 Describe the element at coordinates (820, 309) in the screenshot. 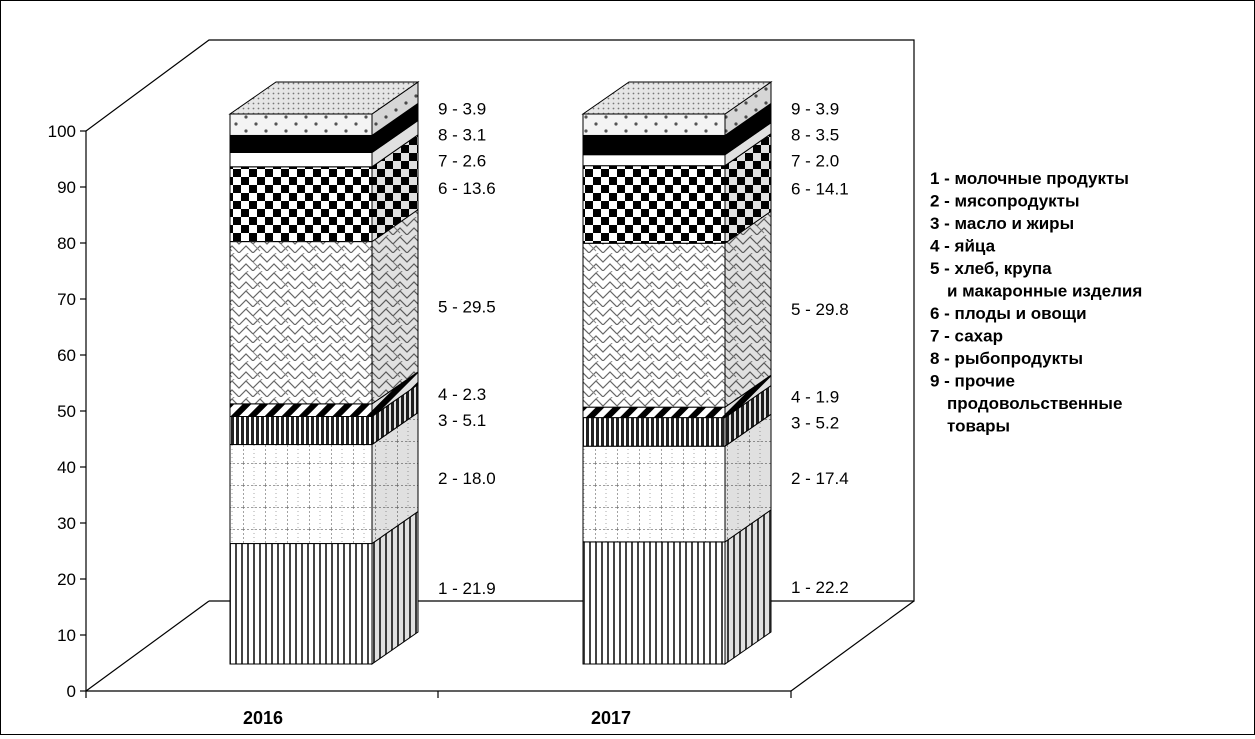

I see `segment-label-2017-5: 5 - 29.8` at that location.